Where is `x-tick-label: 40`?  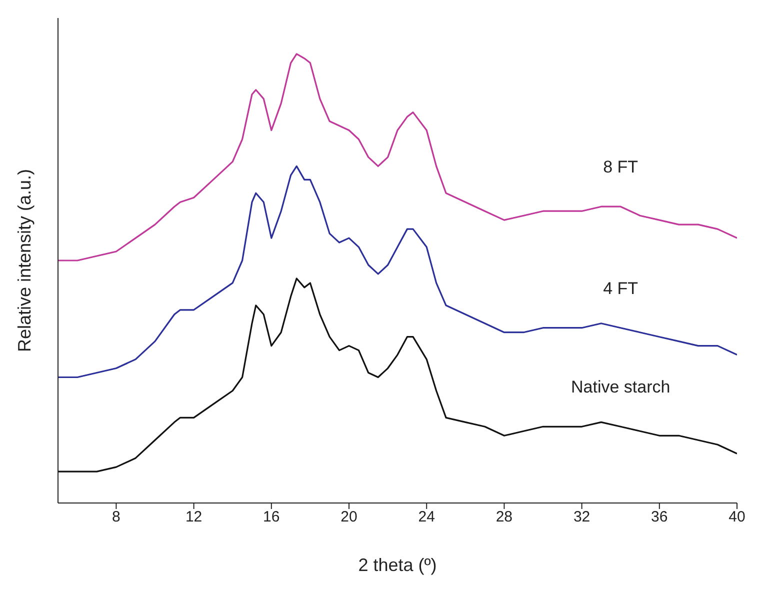 x-tick-label: 40 is located at coordinates (737, 517).